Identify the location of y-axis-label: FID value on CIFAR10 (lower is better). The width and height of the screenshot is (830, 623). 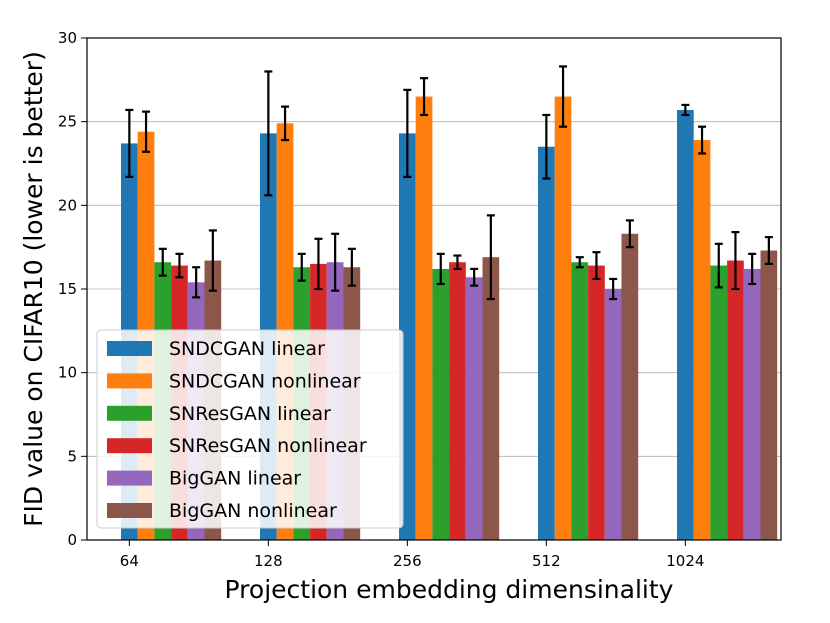
(33, 289).